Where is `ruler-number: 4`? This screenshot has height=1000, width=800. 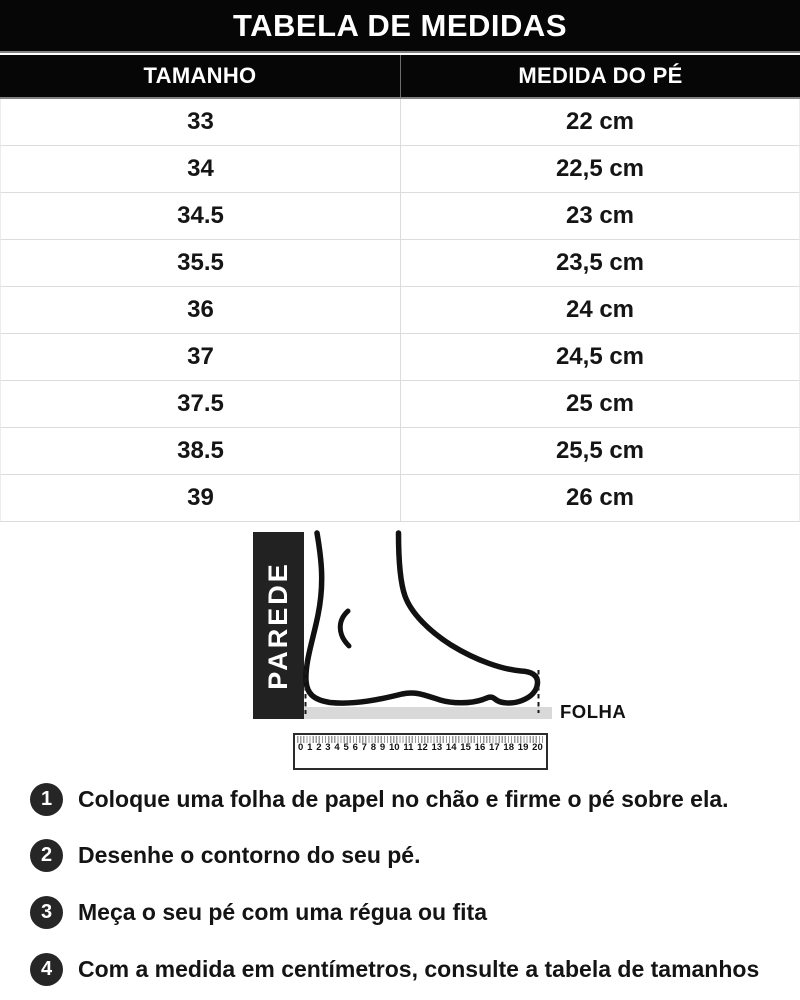 ruler-number: 4 is located at coordinates (337, 747).